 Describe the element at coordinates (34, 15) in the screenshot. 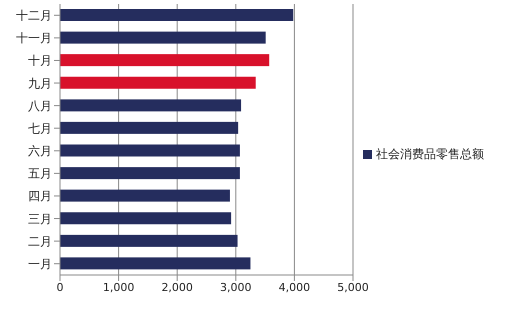

I see `y-tick-label: 十二月` at that location.